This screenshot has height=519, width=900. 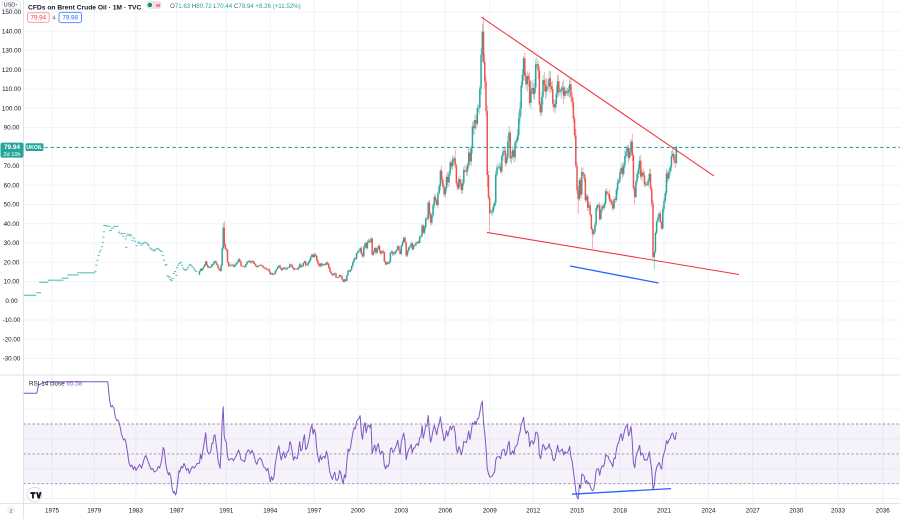 I want to click on svg-text: 2027, so click(x=753, y=511).